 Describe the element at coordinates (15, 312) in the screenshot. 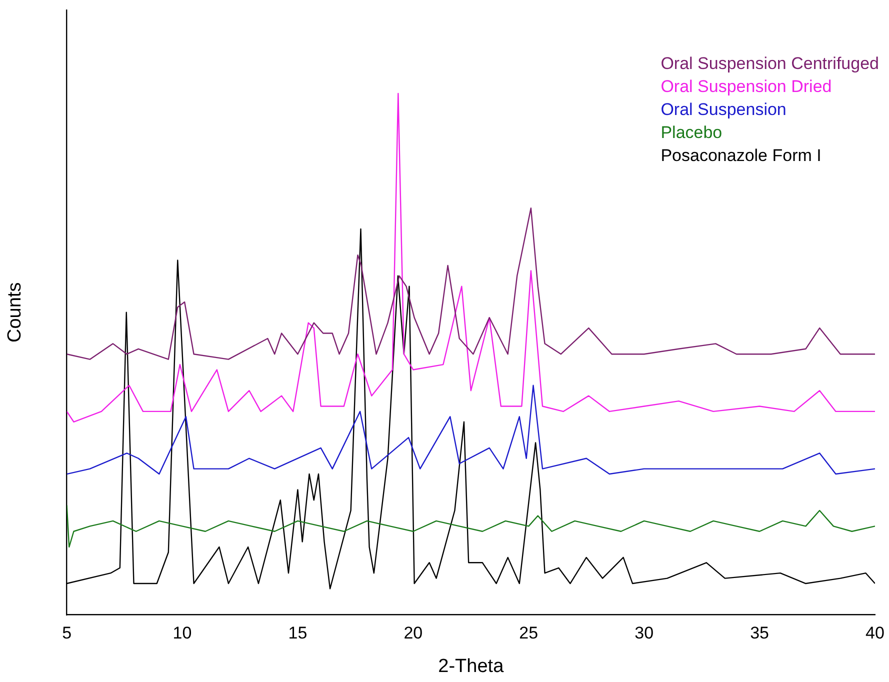

I see `y-axis-title: Counts` at that location.